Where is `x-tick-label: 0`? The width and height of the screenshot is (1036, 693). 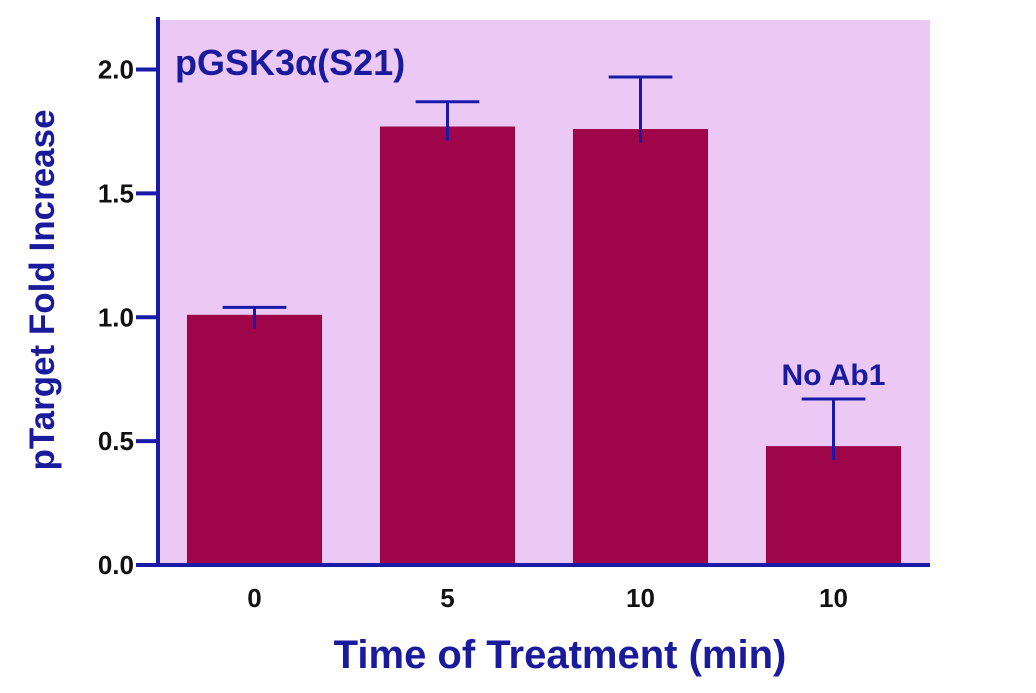
x-tick-label: 0 is located at coordinates (254, 598).